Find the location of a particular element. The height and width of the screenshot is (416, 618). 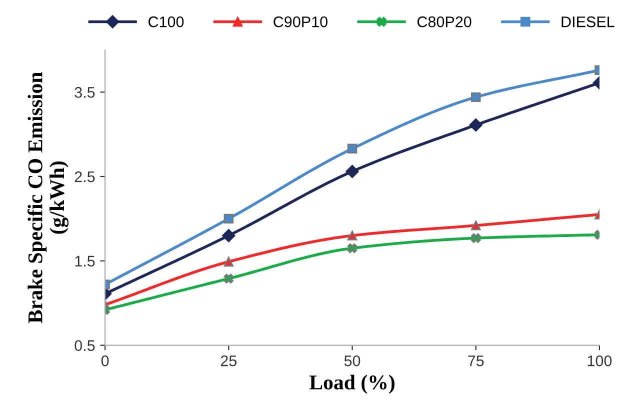

y-tick-label: 2.5 is located at coordinates (84, 176).